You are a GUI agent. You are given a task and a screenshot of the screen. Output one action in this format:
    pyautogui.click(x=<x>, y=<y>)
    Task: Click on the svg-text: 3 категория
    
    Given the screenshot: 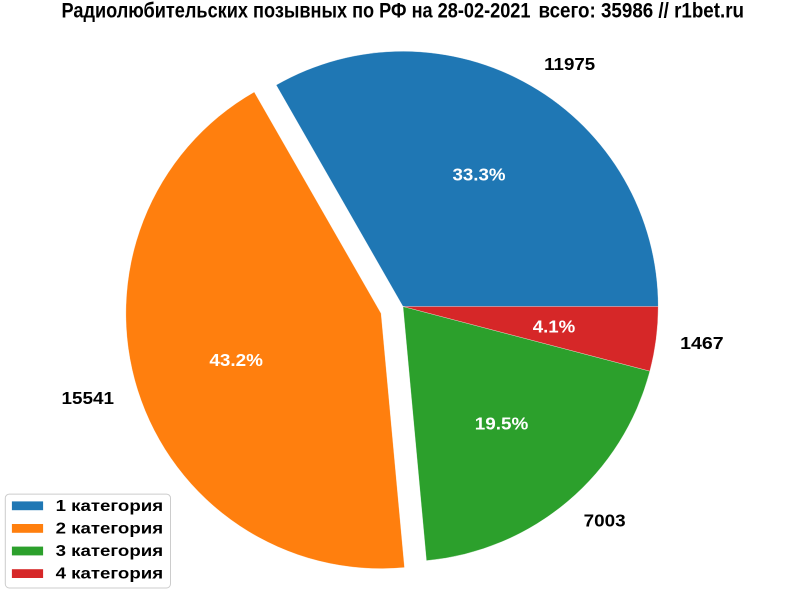 What is the action you would take?
    pyautogui.click(x=110, y=551)
    